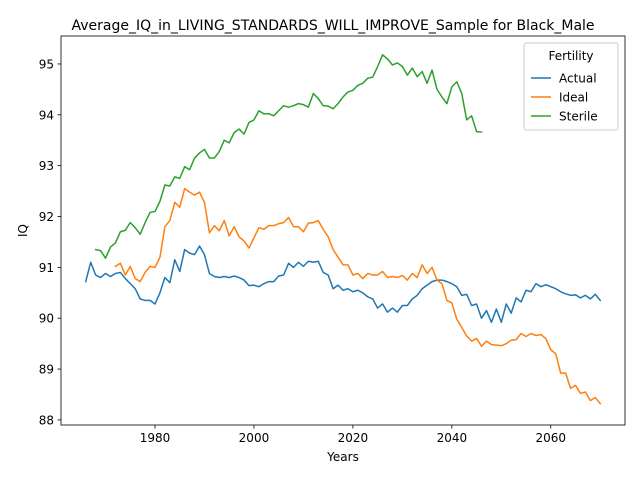 This screenshot has height=480, width=640. I want to click on legend-frame, so click(571, 86).